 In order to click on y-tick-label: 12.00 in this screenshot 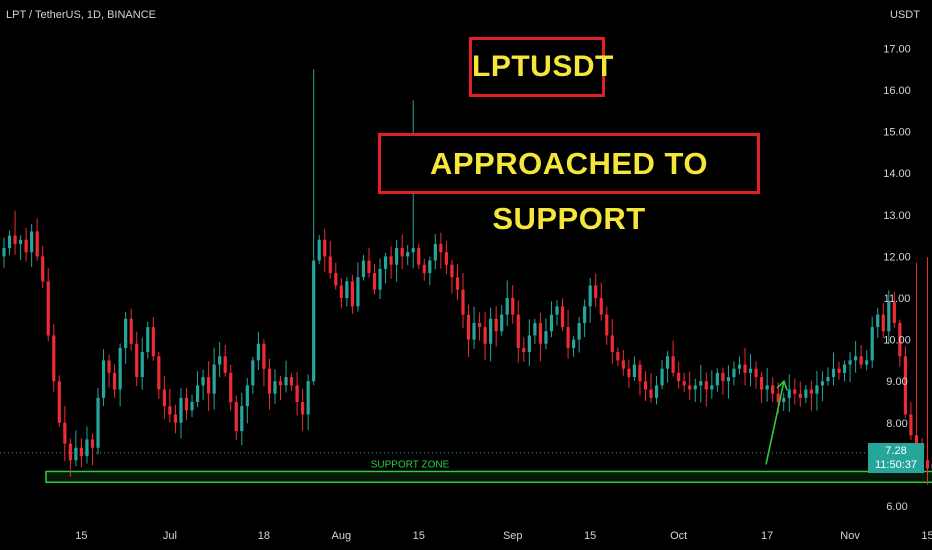, I will do `click(897, 257)`.